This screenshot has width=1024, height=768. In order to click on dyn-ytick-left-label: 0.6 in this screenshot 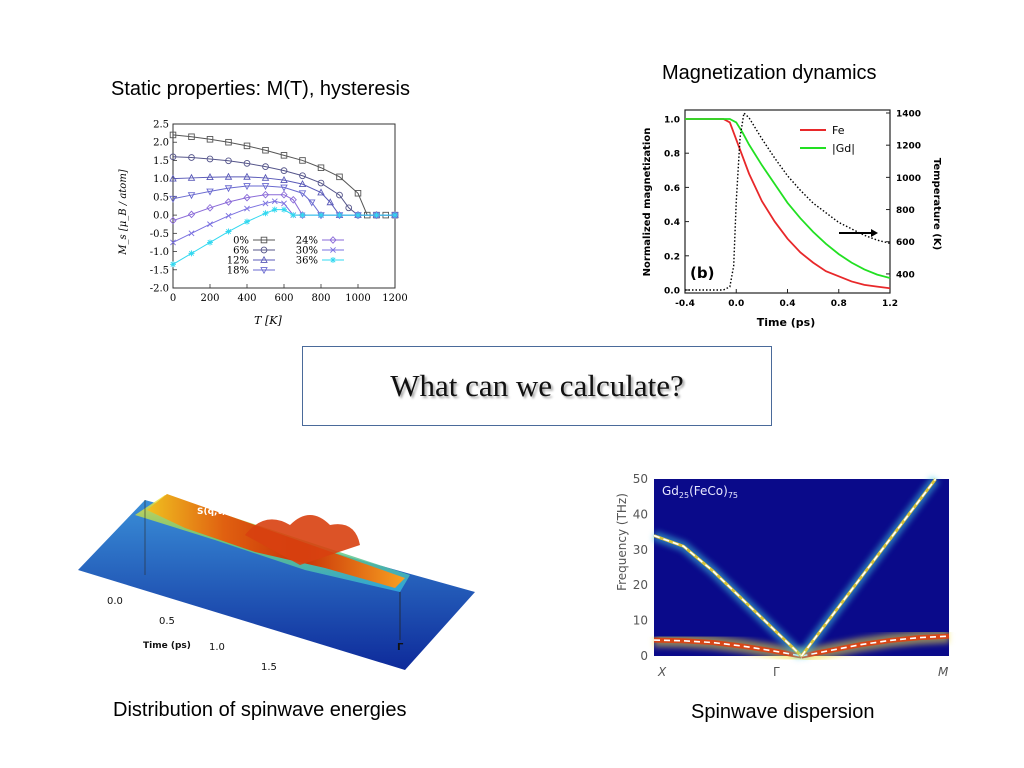, I will do `click(672, 189)`.